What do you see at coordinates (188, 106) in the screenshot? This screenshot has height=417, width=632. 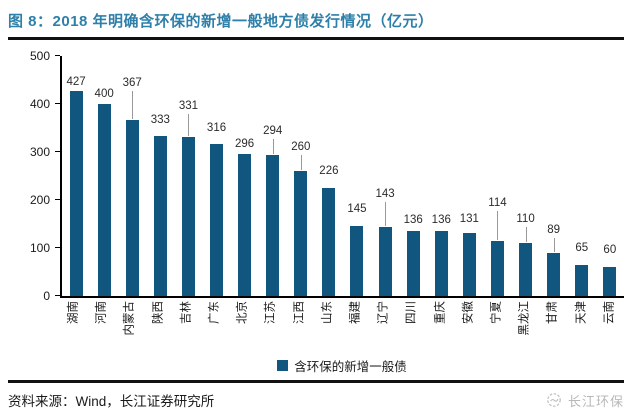 I see `bar-value-label: 331` at bounding box center [188, 106].